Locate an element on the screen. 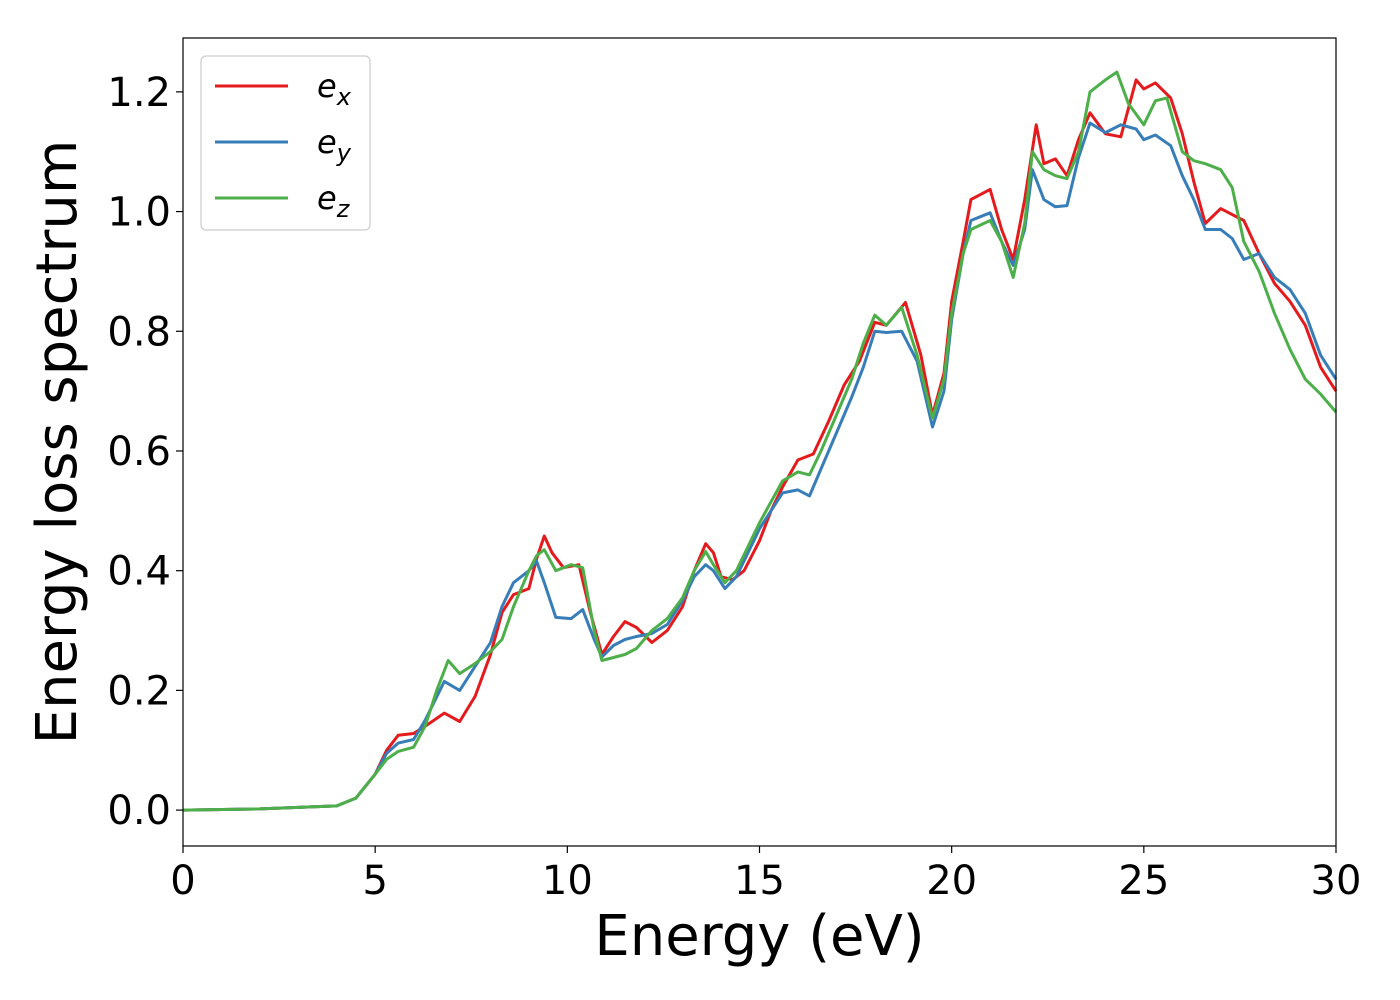  x-tick-label: 5 is located at coordinates (374, 881).